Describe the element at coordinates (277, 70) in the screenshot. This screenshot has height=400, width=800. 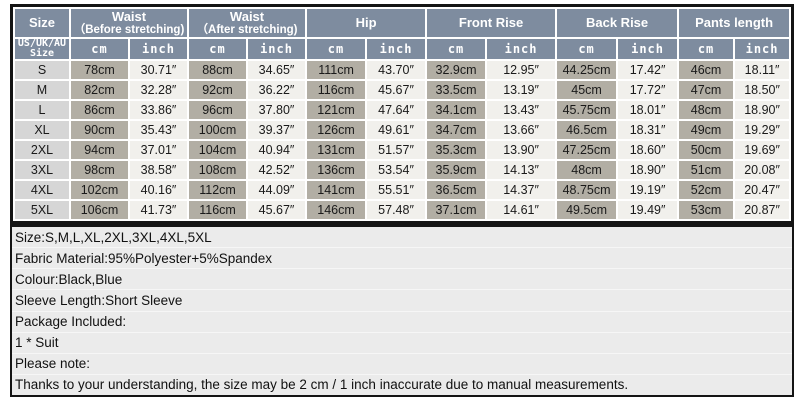
I see `inch-value-cell: 34.65″` at that location.